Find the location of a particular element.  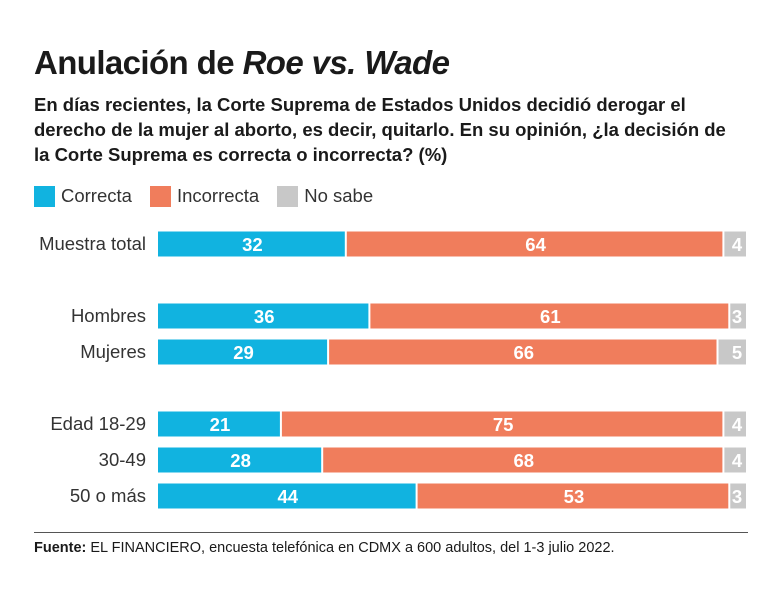

value-label-correcta-30-49: 28 is located at coordinates (240, 460).